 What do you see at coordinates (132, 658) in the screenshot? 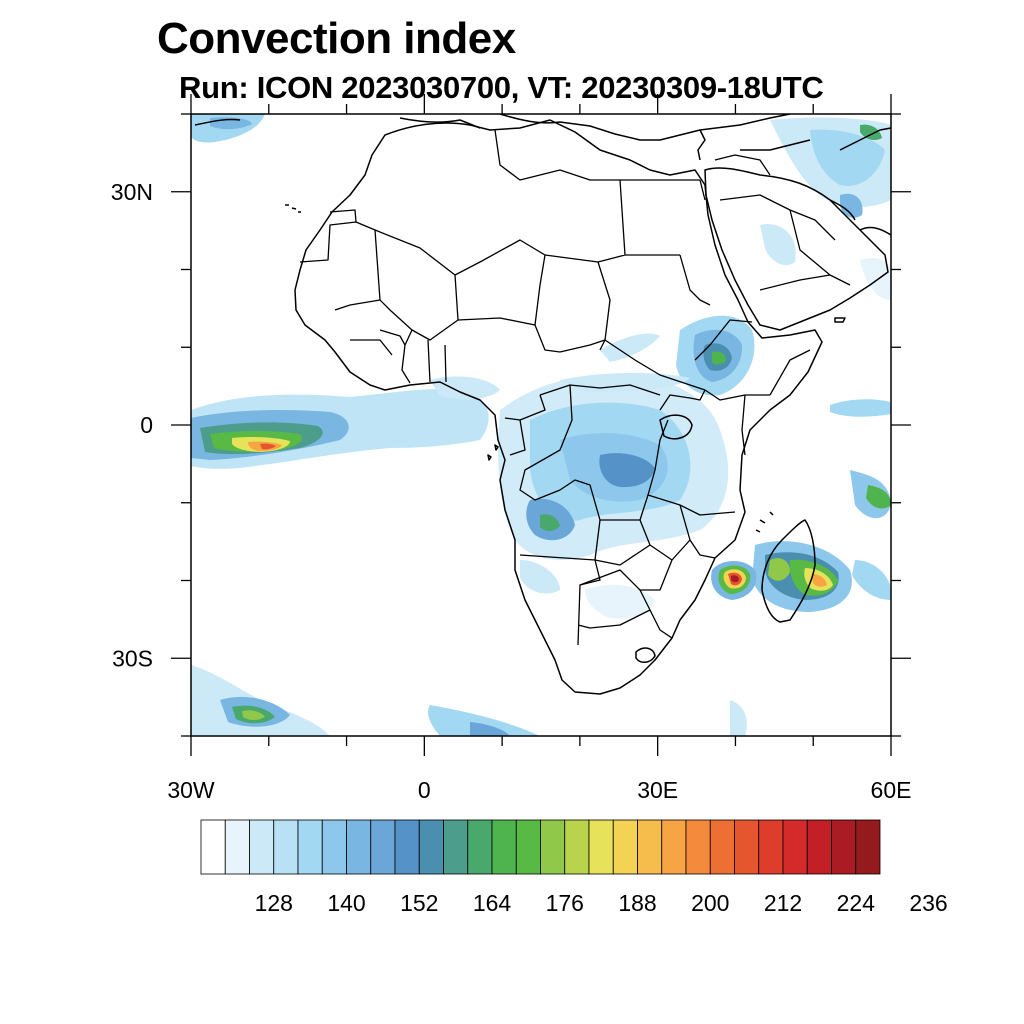
I see `lat-tick-label: 30S` at bounding box center [132, 658].